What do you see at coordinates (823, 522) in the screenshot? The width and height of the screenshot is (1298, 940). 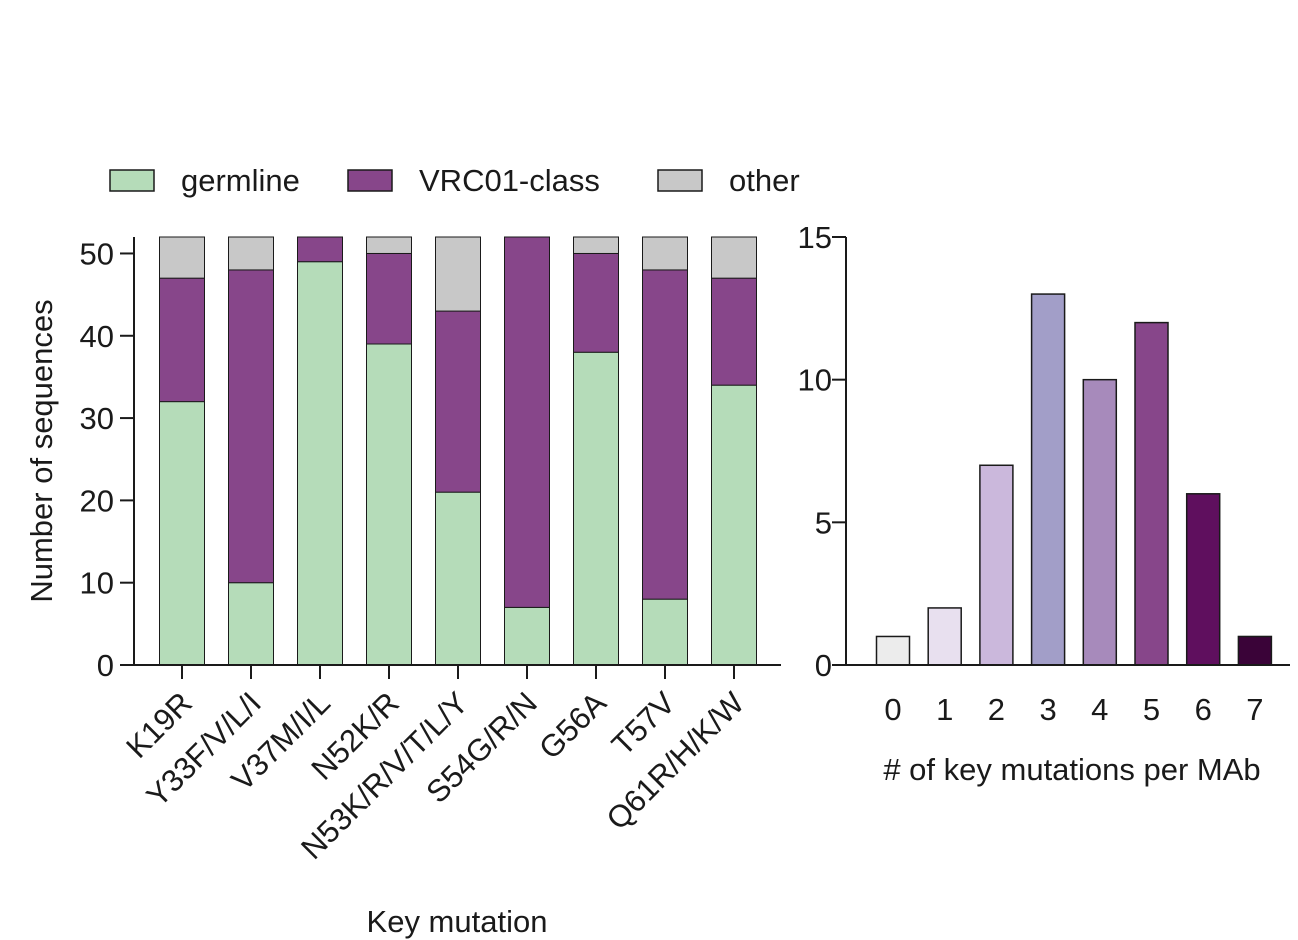 I see `y-tick-label: 5` at bounding box center [823, 522].